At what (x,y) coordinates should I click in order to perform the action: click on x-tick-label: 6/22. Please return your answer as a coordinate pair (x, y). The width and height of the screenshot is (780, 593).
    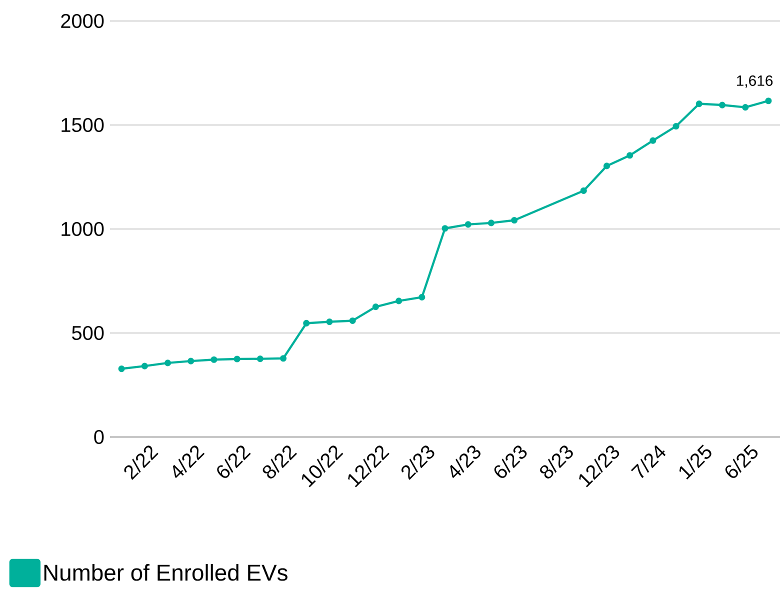
    Looking at the image, I should click on (234, 462).